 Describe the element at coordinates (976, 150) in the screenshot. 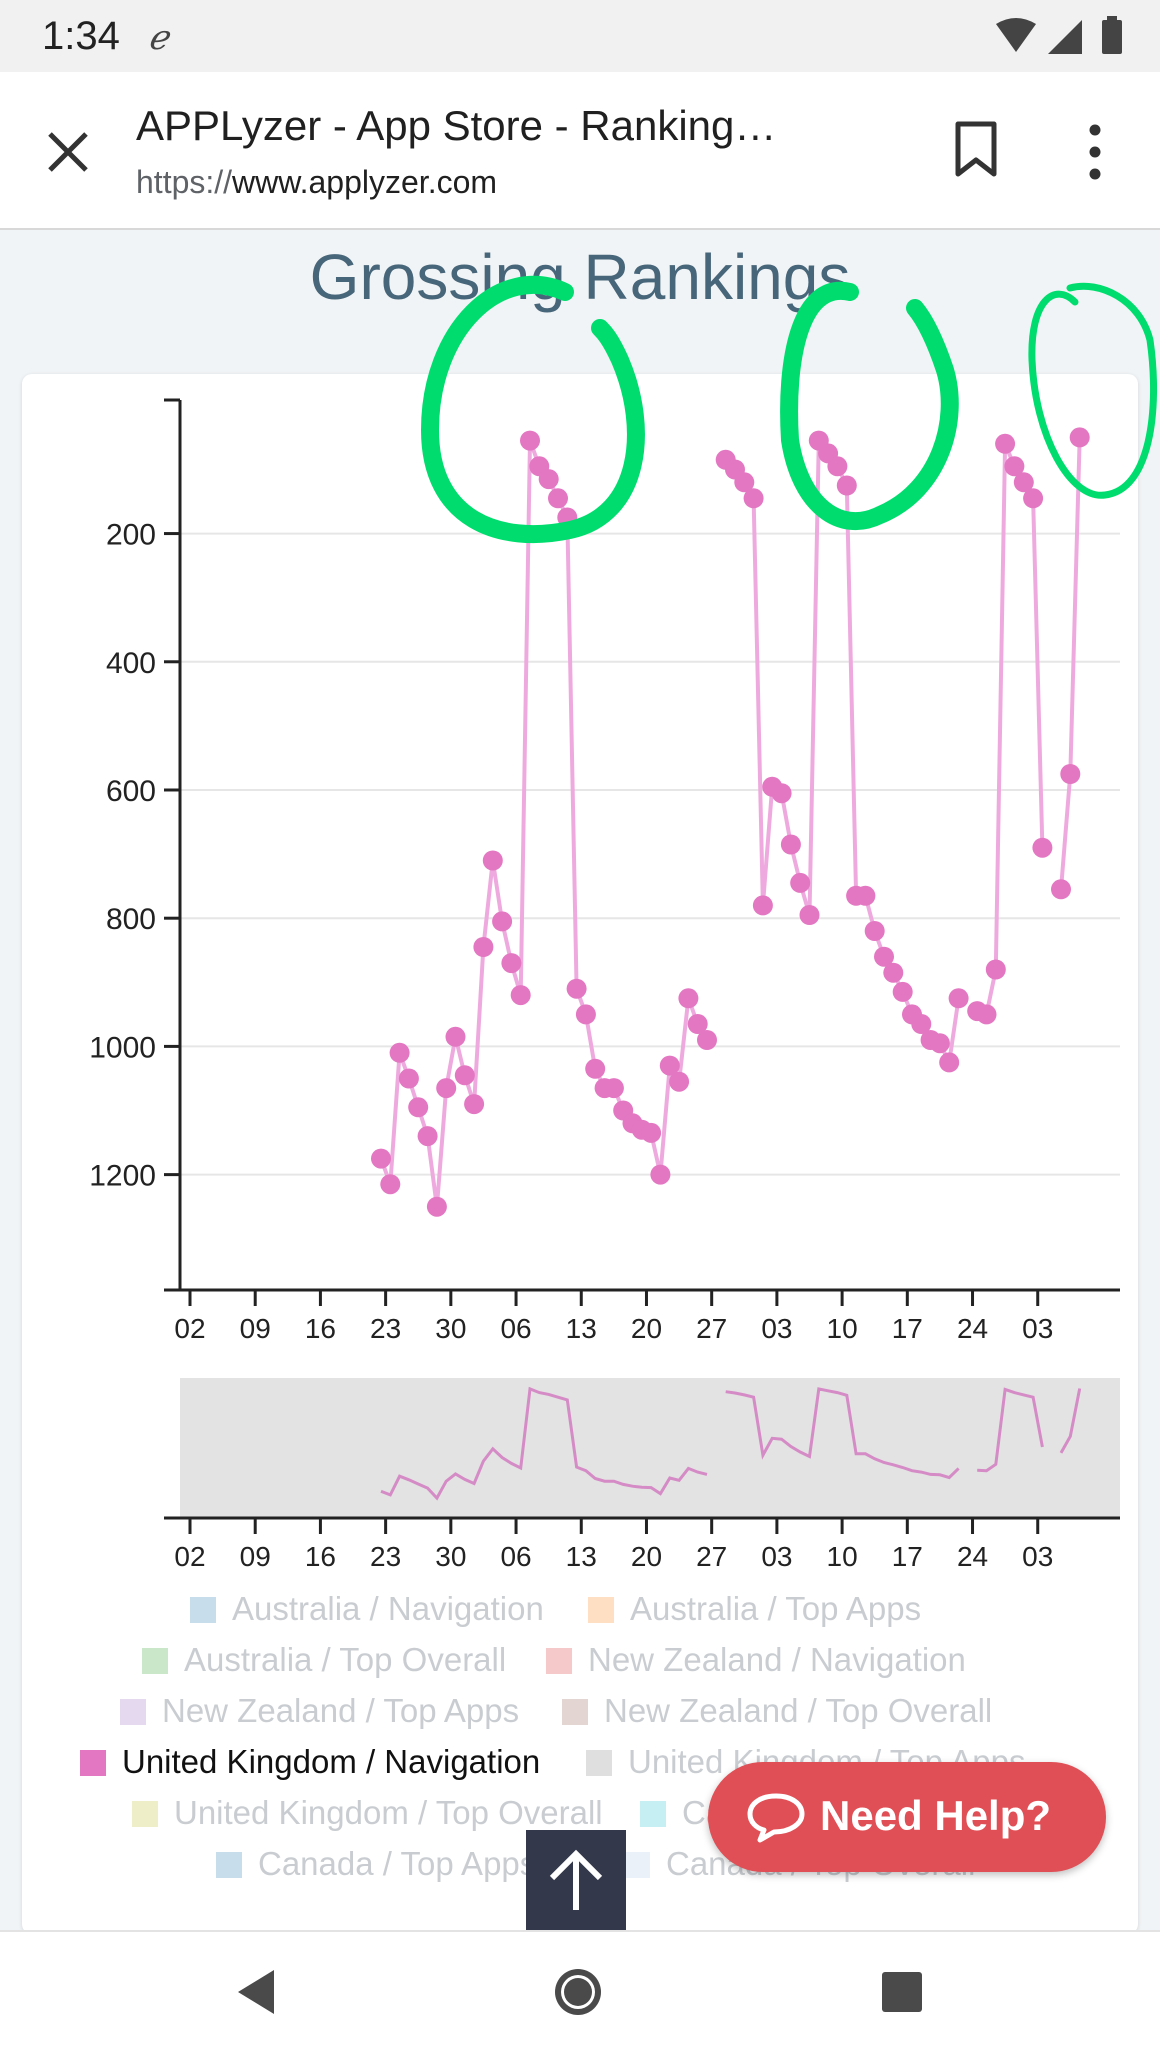

I see `bookmark-icon` at that location.